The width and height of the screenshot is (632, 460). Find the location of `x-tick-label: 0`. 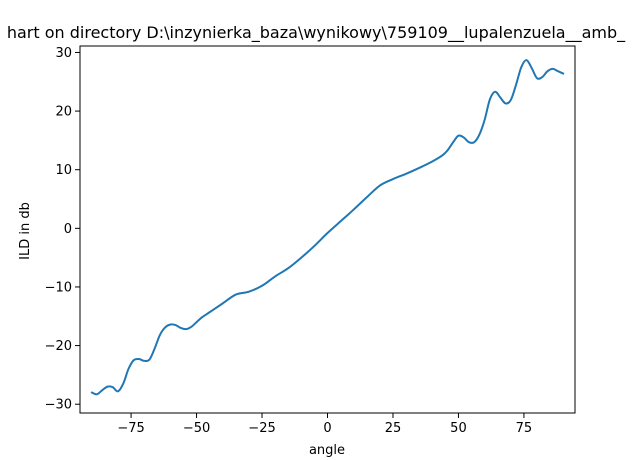

x-tick-label: 0 is located at coordinates (327, 428).